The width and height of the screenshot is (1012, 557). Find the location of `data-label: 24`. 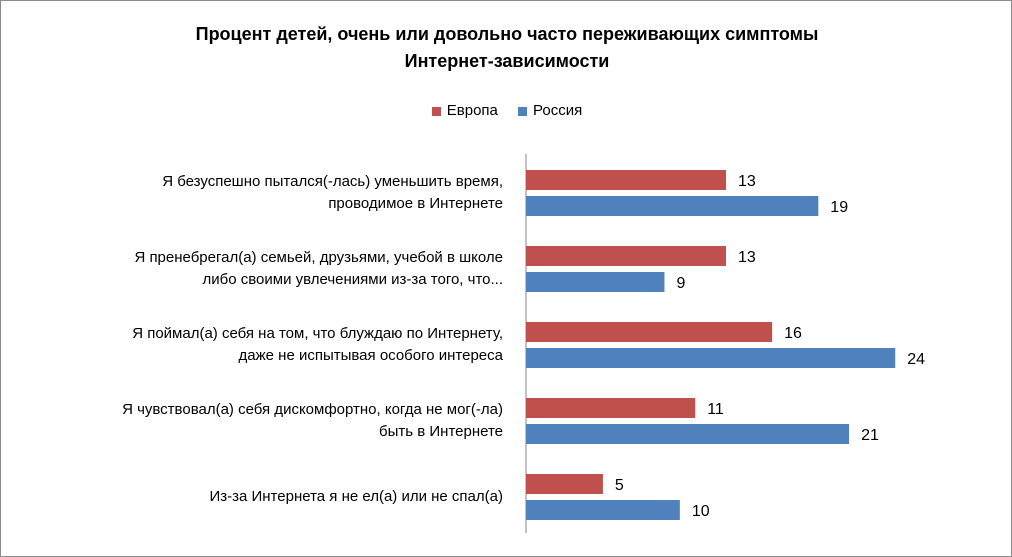

data-label: 24 is located at coordinates (916, 359).